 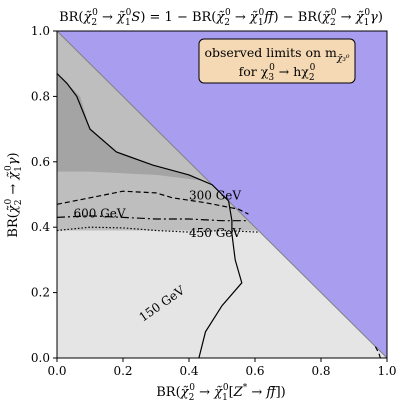 I want to click on x-tick-label: 0.4, so click(x=188, y=371).